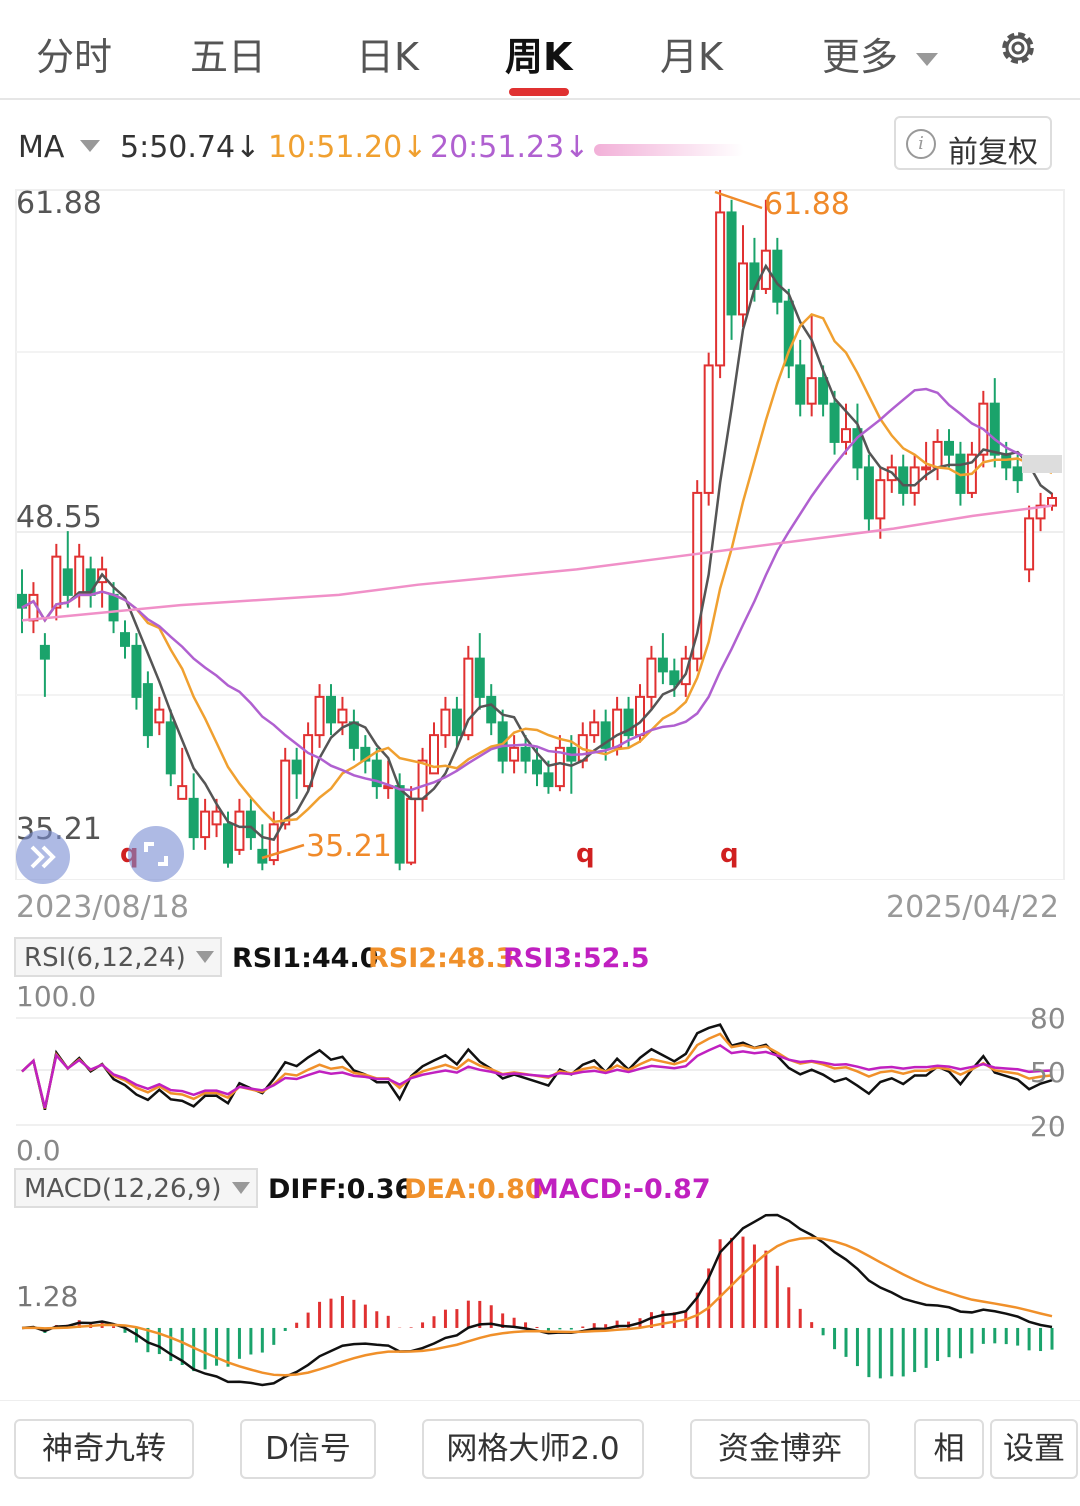 This screenshot has height=1506, width=1080. What do you see at coordinates (102, 907) in the screenshot?
I see `start-date: 2023/08/18` at bounding box center [102, 907].